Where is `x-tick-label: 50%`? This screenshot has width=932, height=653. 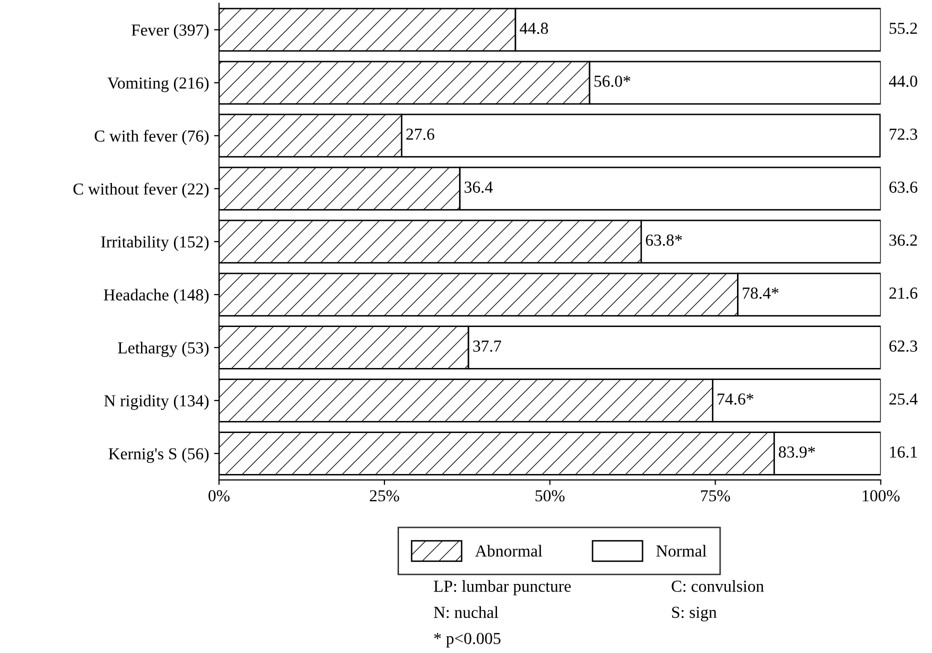 x-tick-label: 50% is located at coordinates (550, 496).